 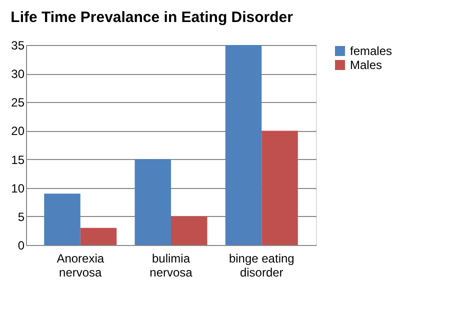 What do you see at coordinates (371, 51) in the screenshot?
I see `legend-label: females` at bounding box center [371, 51].